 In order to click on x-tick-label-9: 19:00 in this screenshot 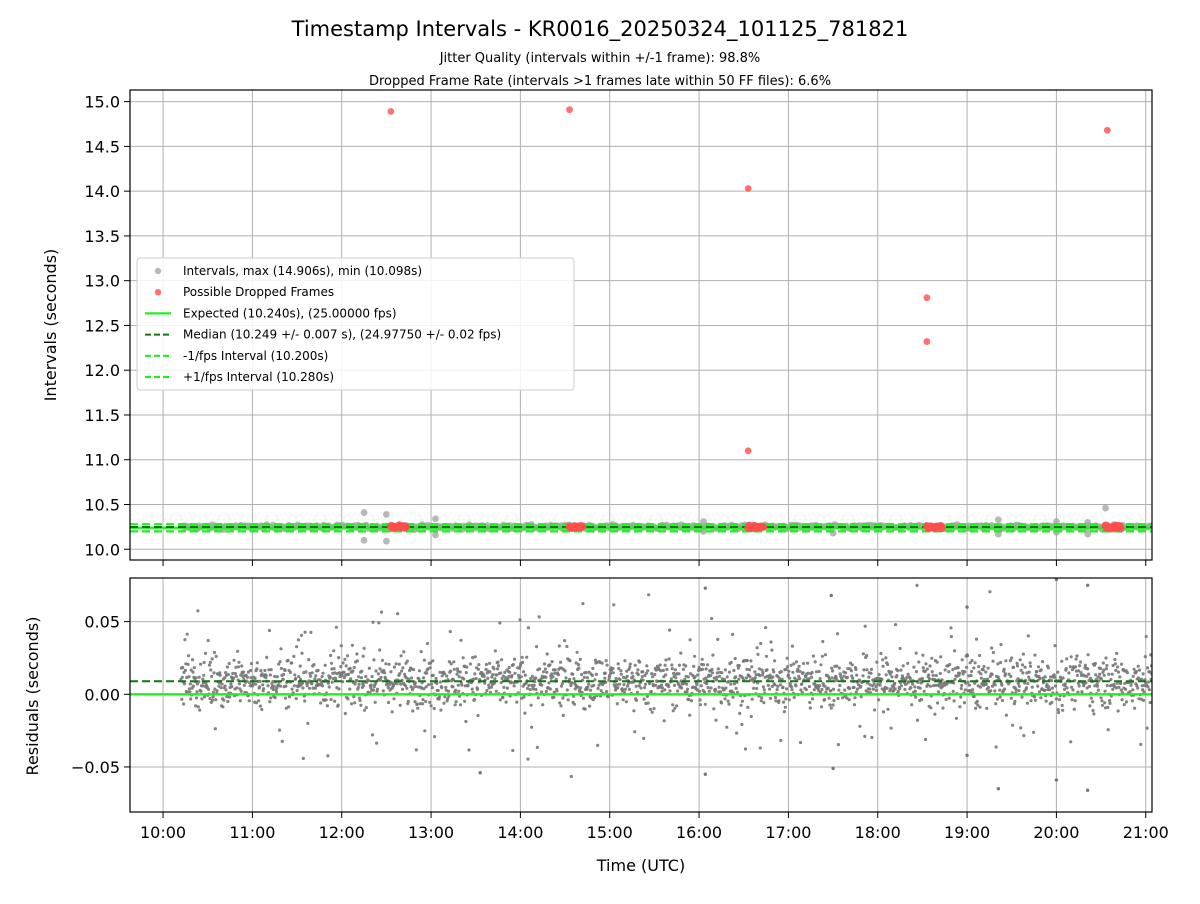, I will do `click(967, 832)`.